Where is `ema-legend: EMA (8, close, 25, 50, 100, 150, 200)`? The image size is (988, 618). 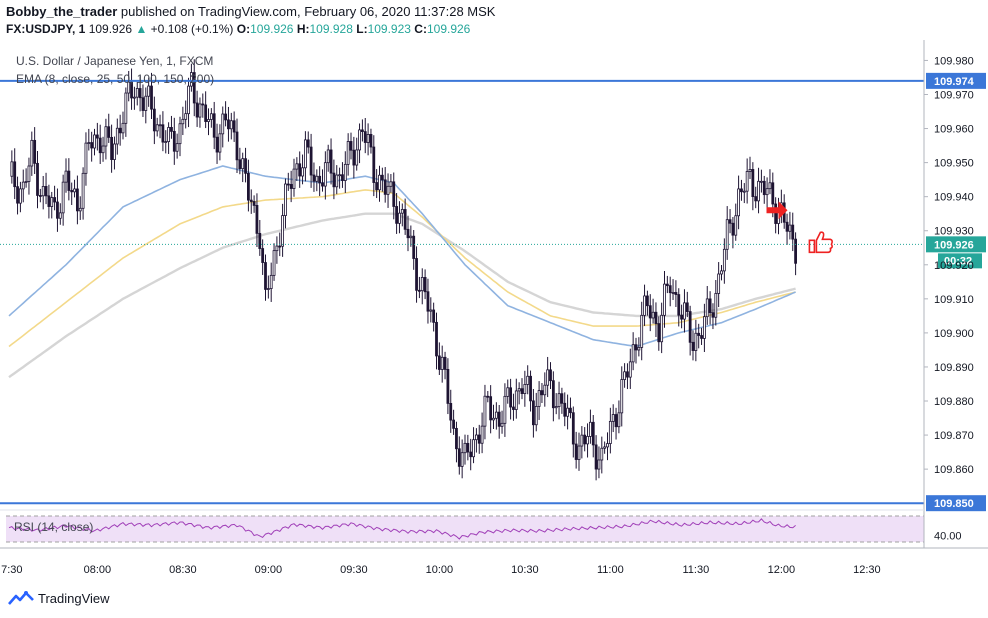 ema-legend: EMA (8, close, 25, 50, 100, 150, 200) is located at coordinates (115, 79).